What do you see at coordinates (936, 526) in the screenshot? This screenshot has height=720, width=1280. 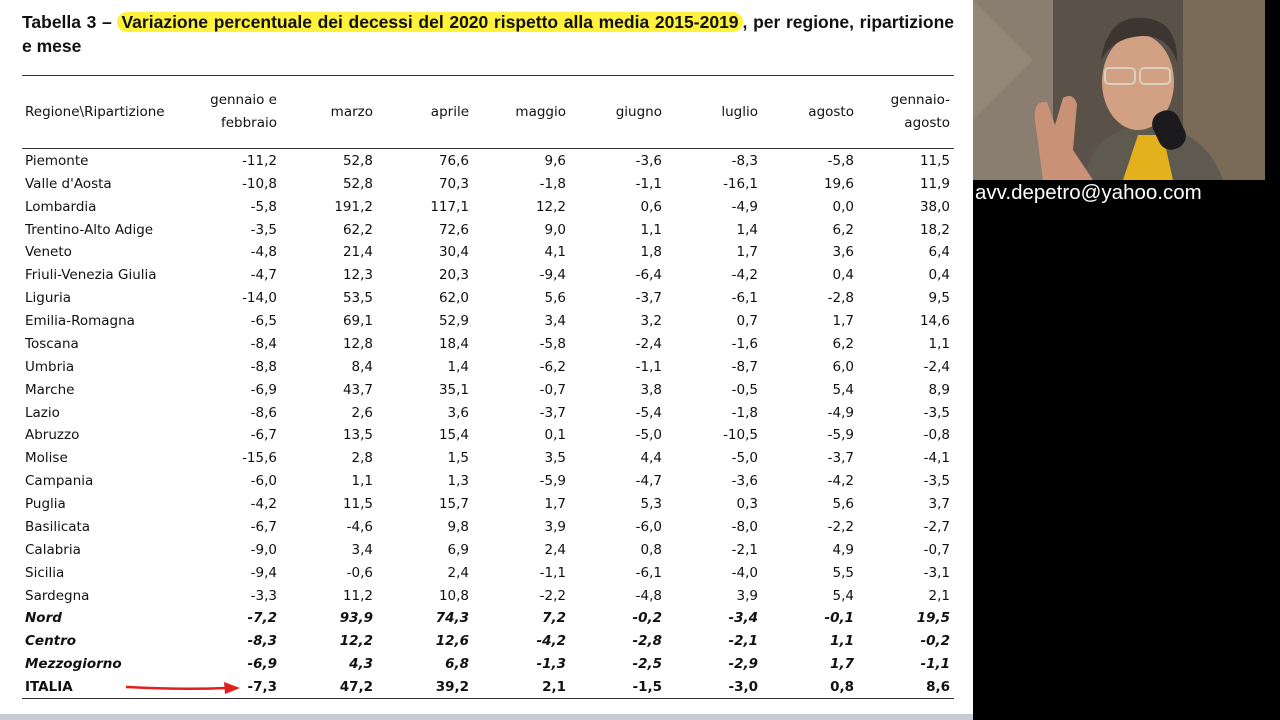 I see `table-cell: -2,7` at bounding box center [936, 526].